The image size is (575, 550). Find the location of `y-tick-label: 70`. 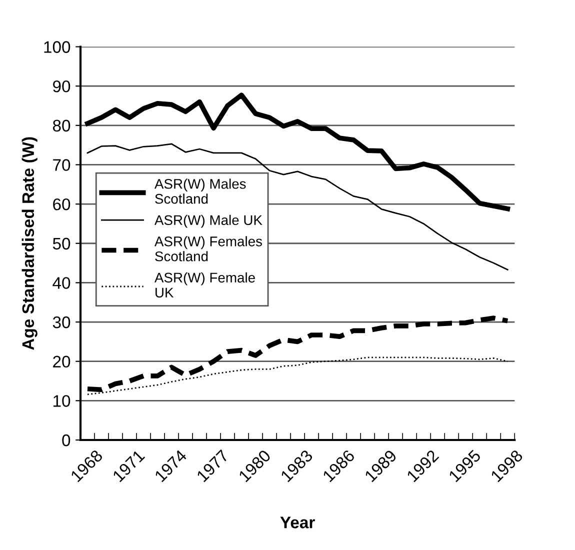

y-tick-label: 70 is located at coordinates (61, 165).